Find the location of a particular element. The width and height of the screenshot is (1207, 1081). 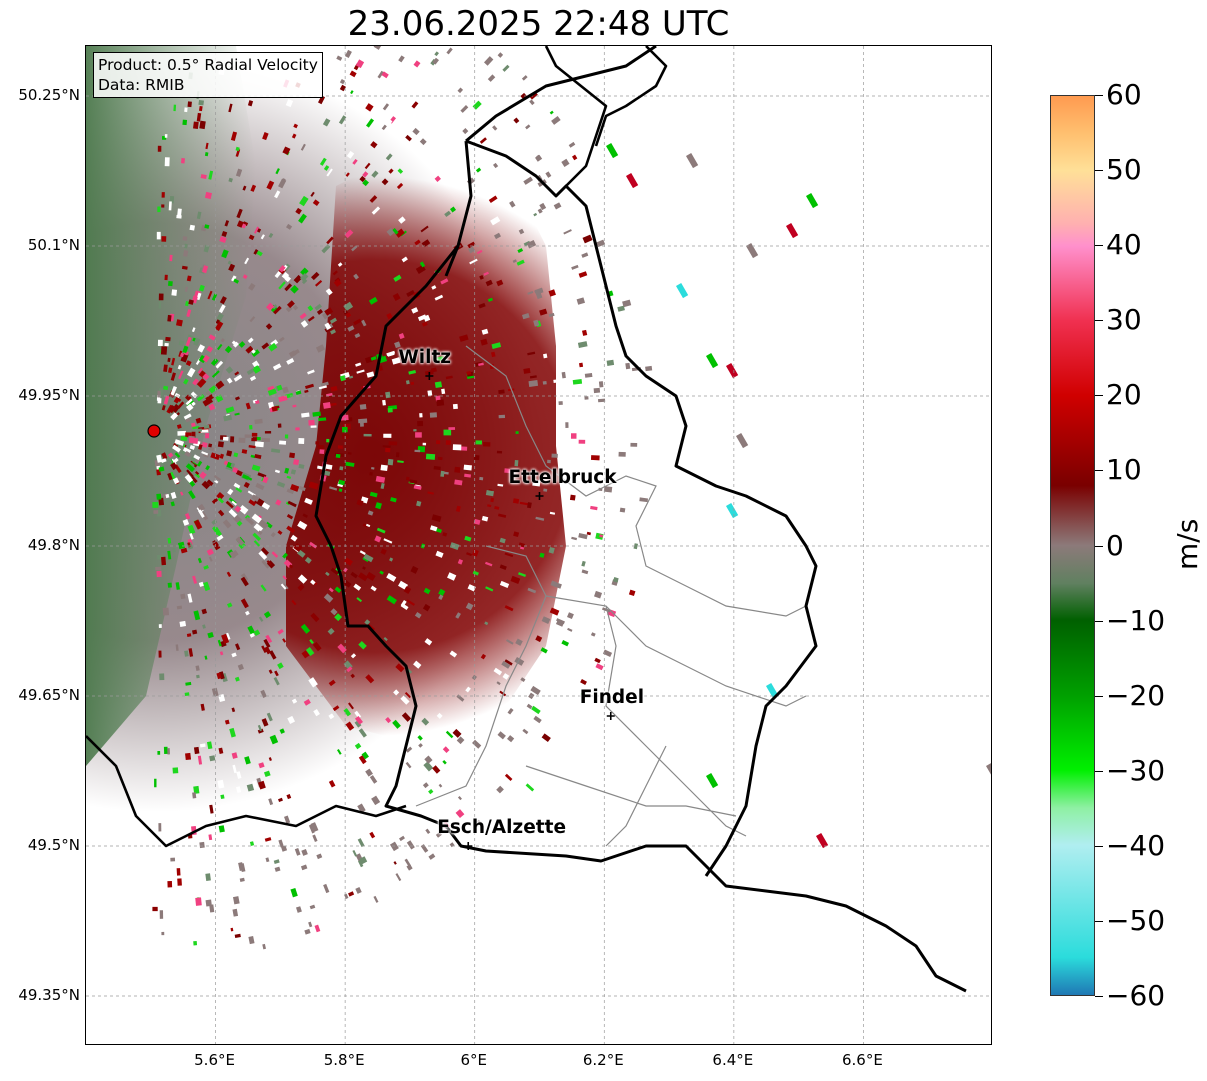

city-label: Esch/Alzette is located at coordinates (501, 827).